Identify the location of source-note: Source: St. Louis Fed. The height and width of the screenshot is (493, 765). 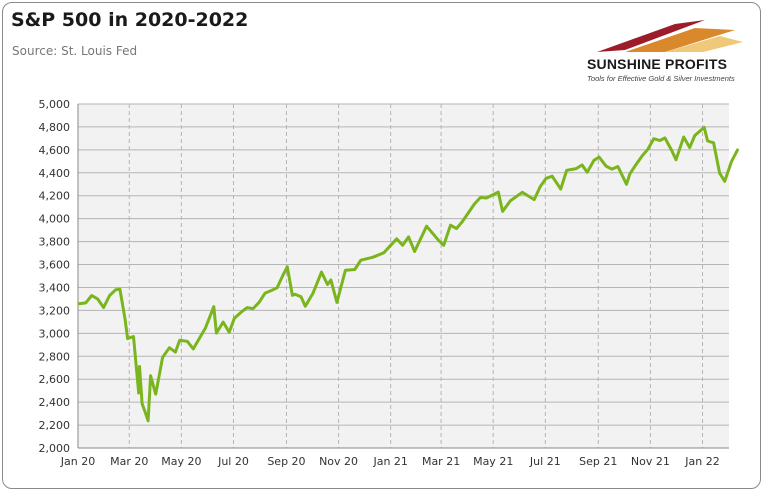
(75, 51).